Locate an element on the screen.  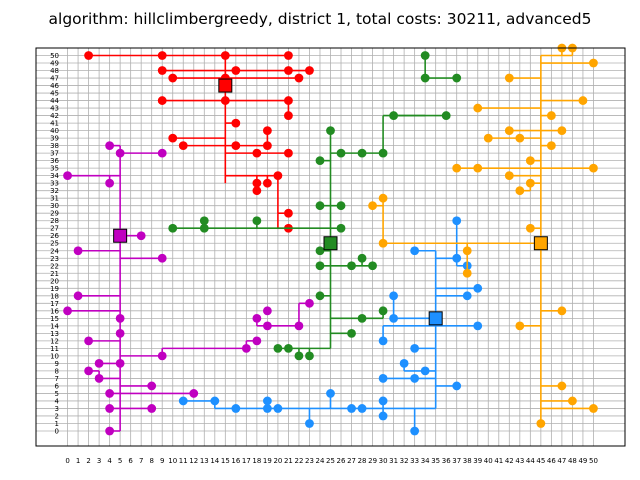
x-tick-label: 21 is located at coordinates (288, 461).